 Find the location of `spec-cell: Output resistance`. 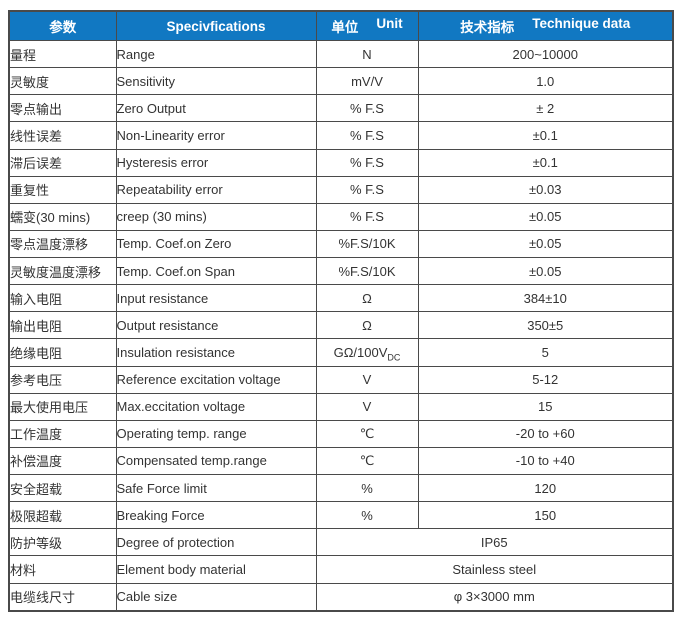

spec-cell: Output resistance is located at coordinates (216, 325).